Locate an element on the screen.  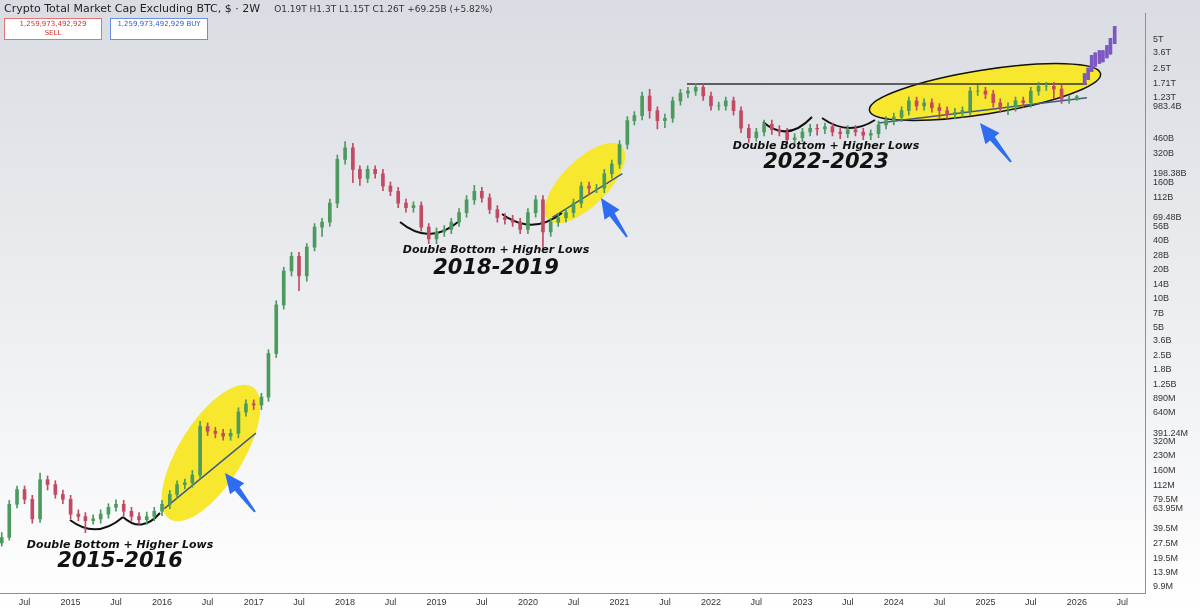
y-tick-label: 983.4B is located at coordinates (1167, 106).